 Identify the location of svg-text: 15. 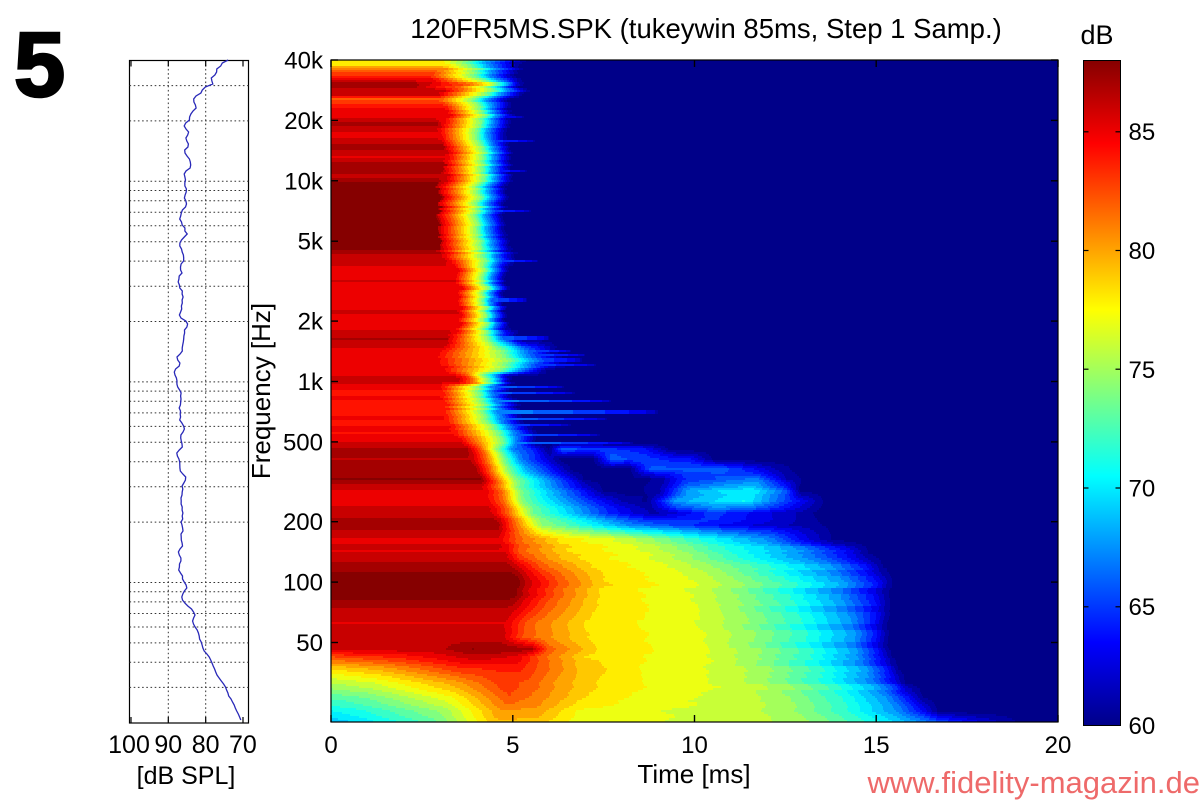
(876, 745).